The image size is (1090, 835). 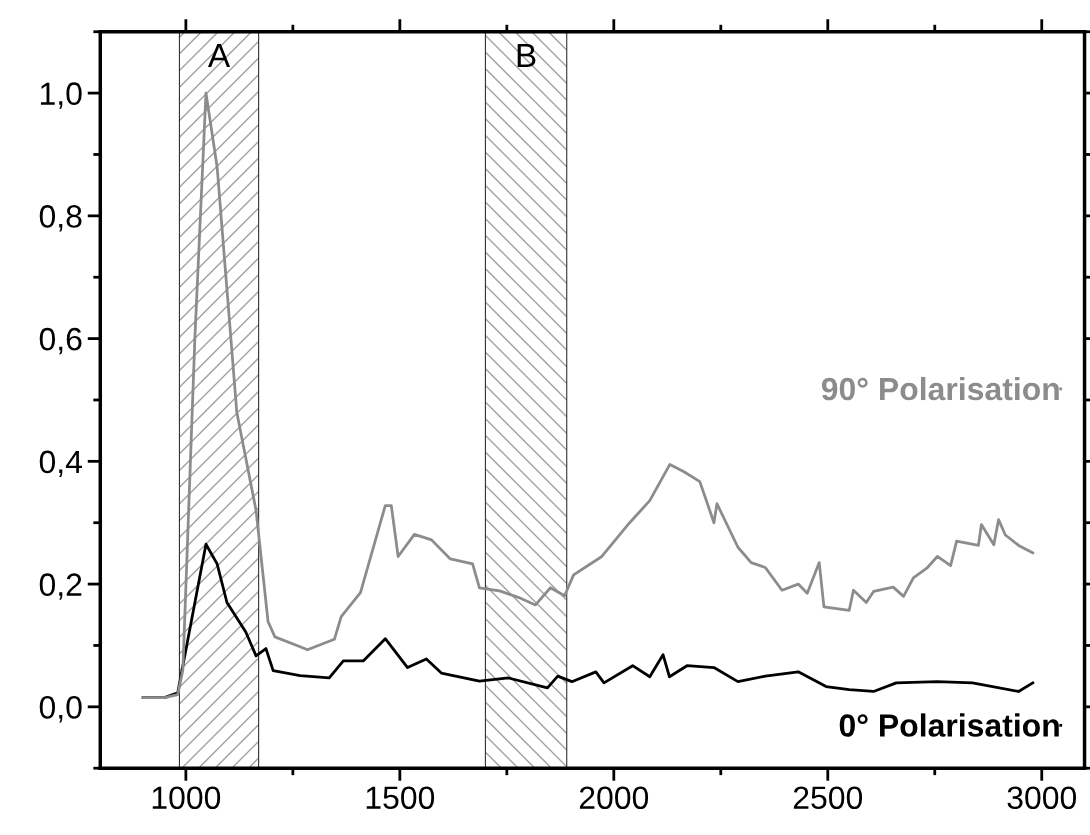 I want to click on x-tick-label: 1000, so click(x=186, y=798).